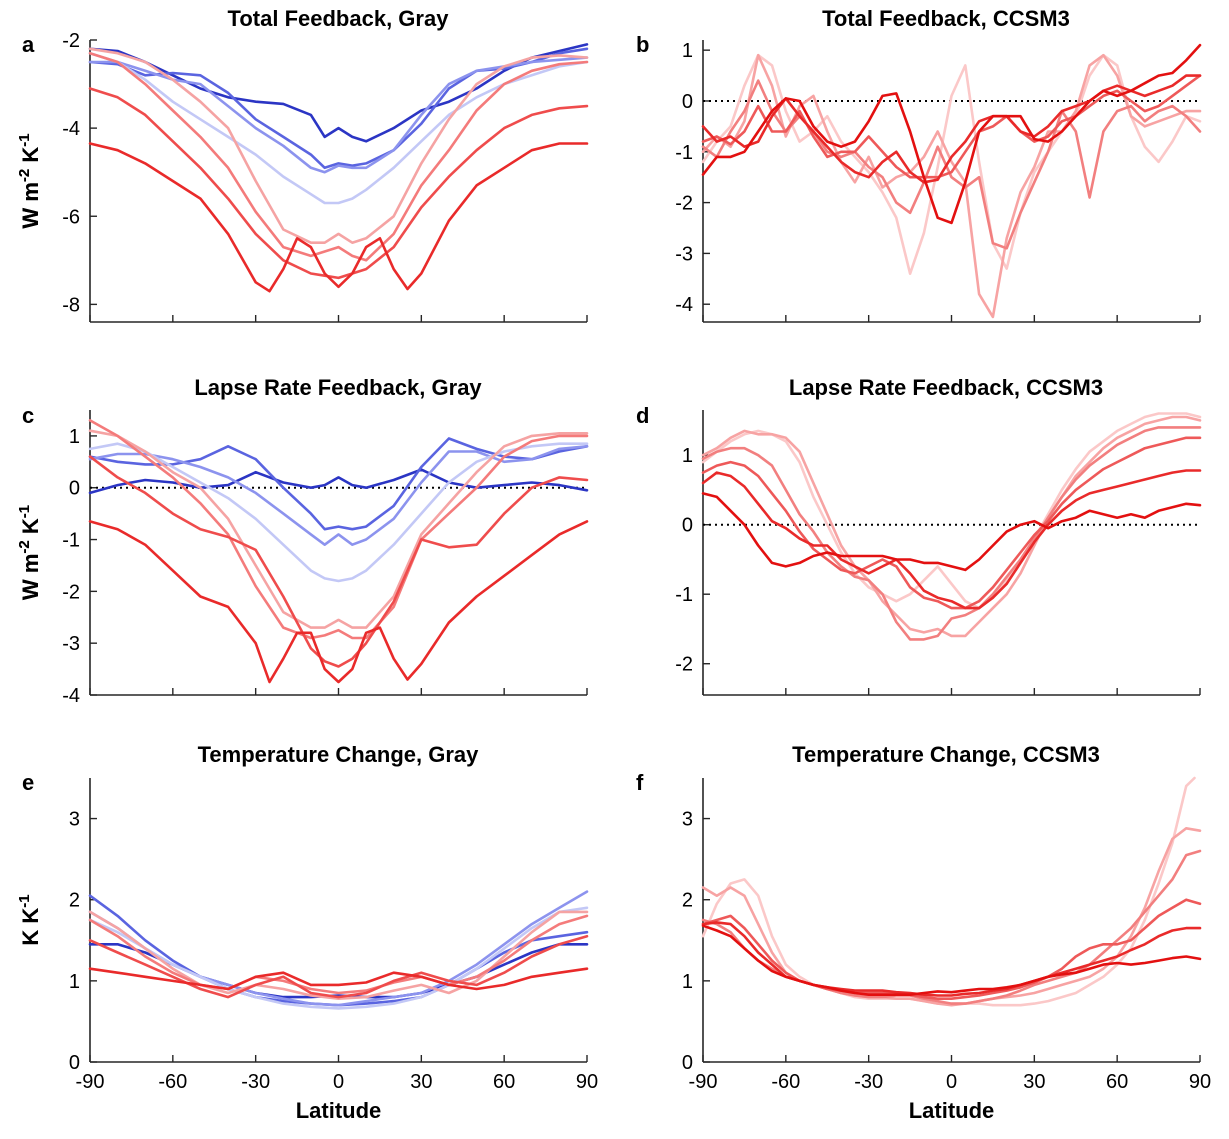 Image resolution: width=1229 pixels, height=1139 pixels. Describe the element at coordinates (28, 415) in the screenshot. I see `panel-letter: c` at that location.